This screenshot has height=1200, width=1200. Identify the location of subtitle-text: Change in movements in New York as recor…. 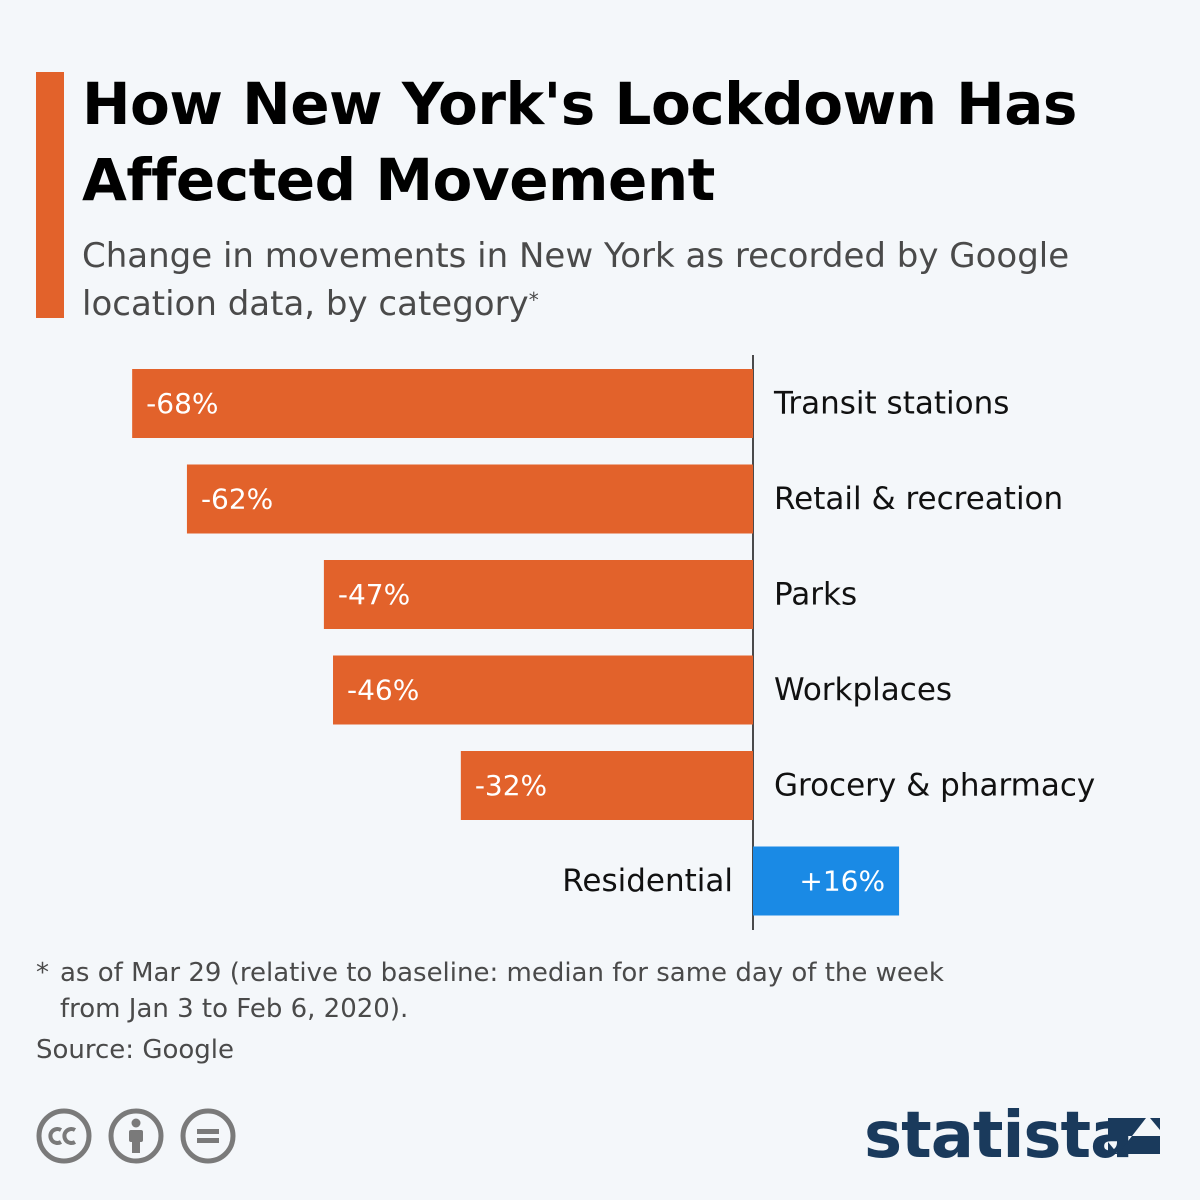
(576, 280).